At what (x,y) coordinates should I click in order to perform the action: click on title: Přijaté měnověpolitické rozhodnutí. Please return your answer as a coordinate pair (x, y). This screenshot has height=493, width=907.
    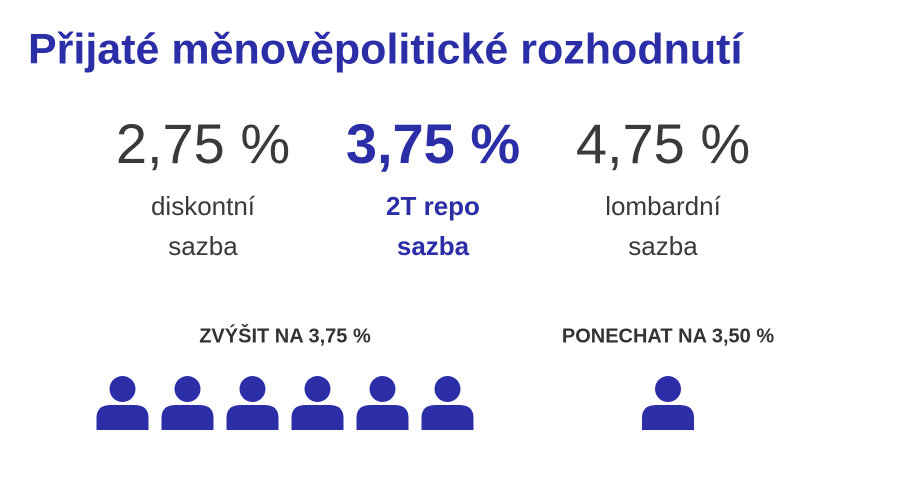
    Looking at the image, I should click on (386, 49).